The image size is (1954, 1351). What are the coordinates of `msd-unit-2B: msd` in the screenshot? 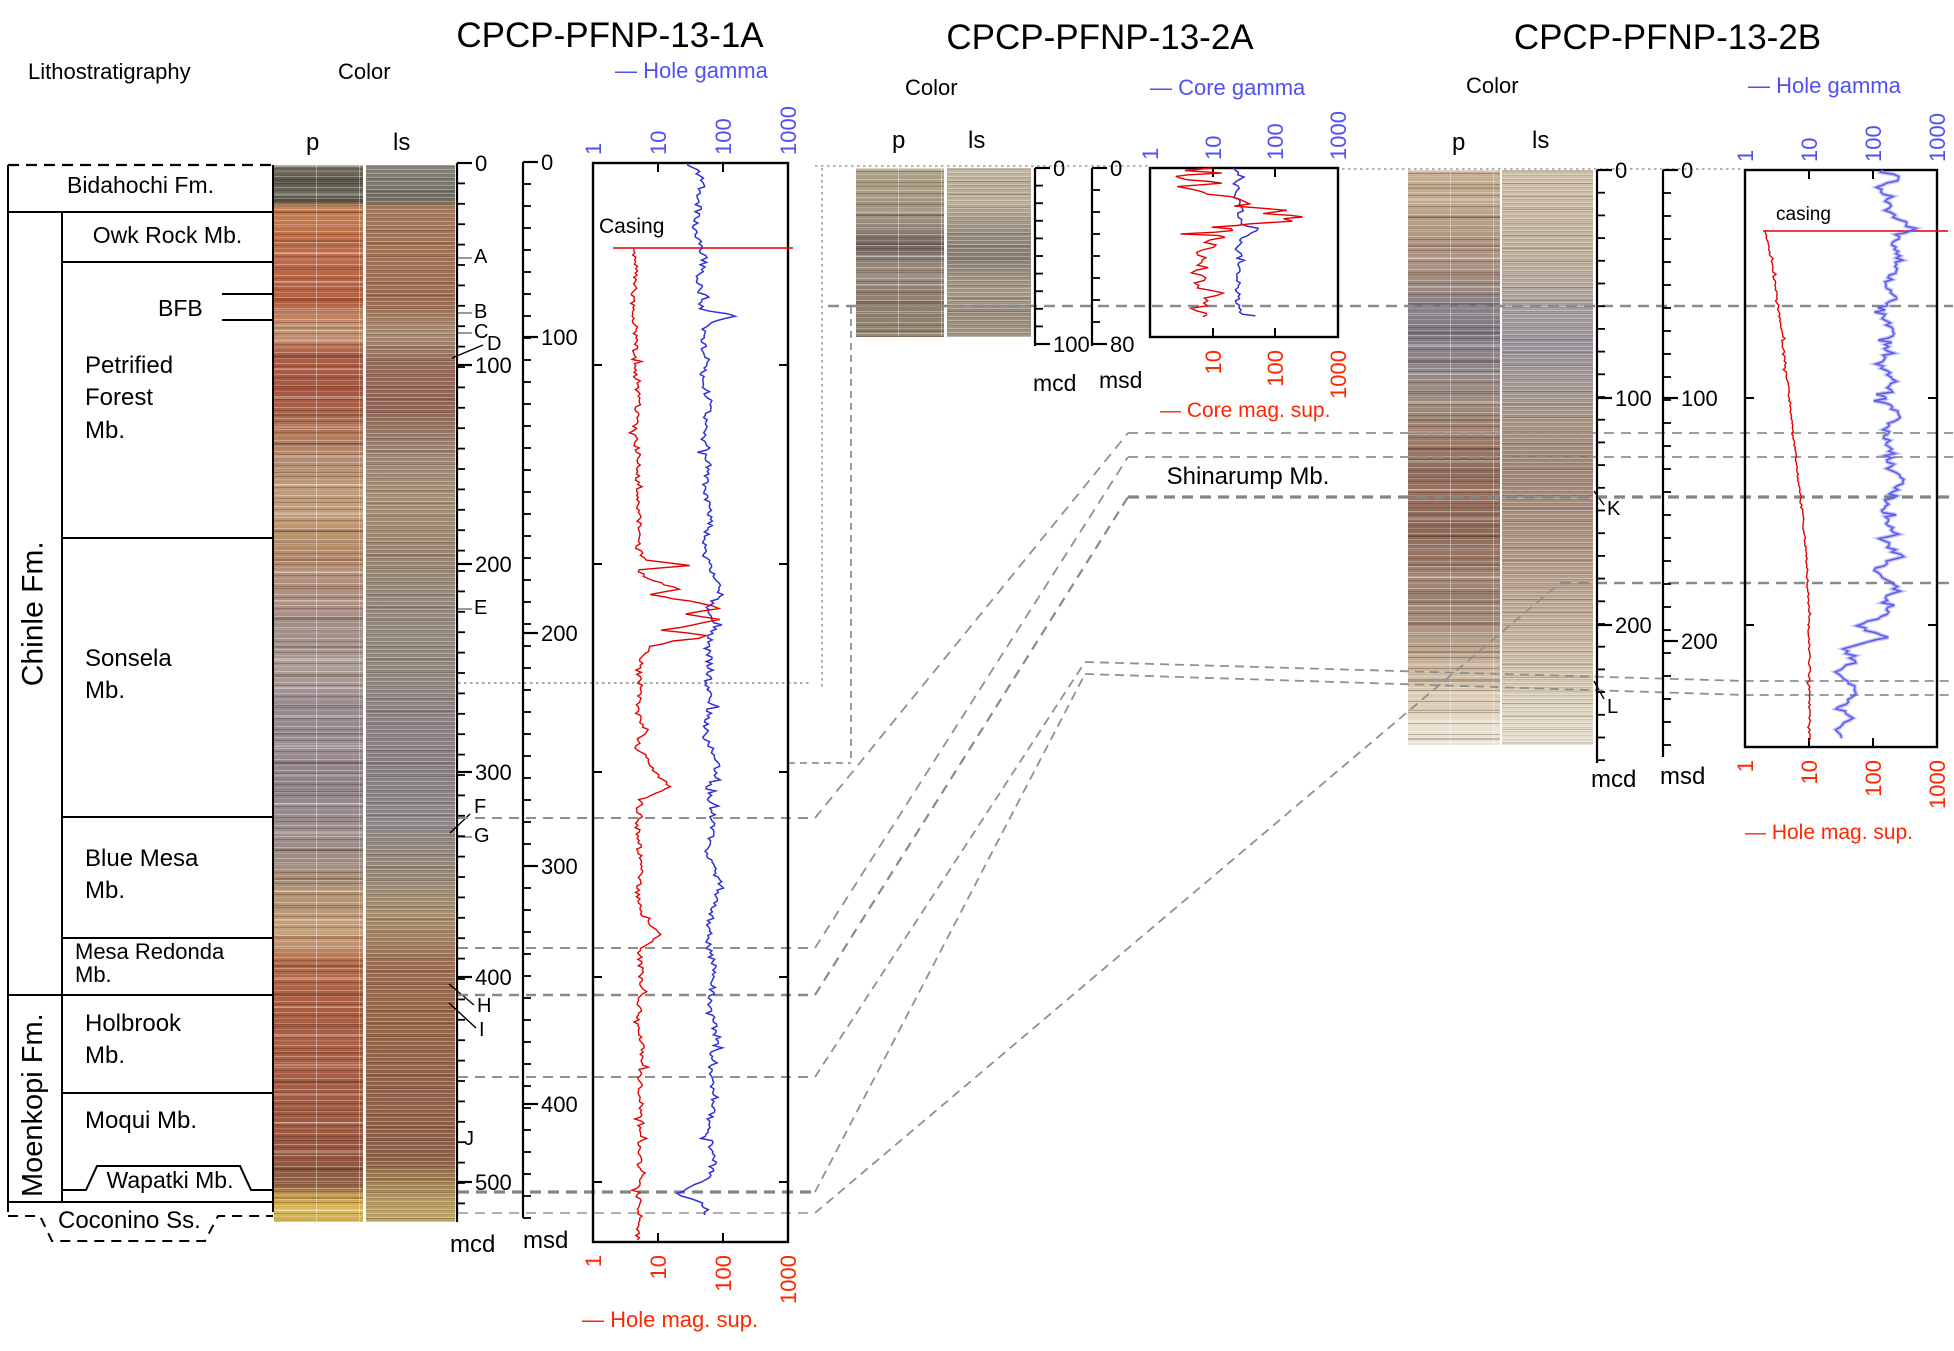 It's located at (1683, 776).